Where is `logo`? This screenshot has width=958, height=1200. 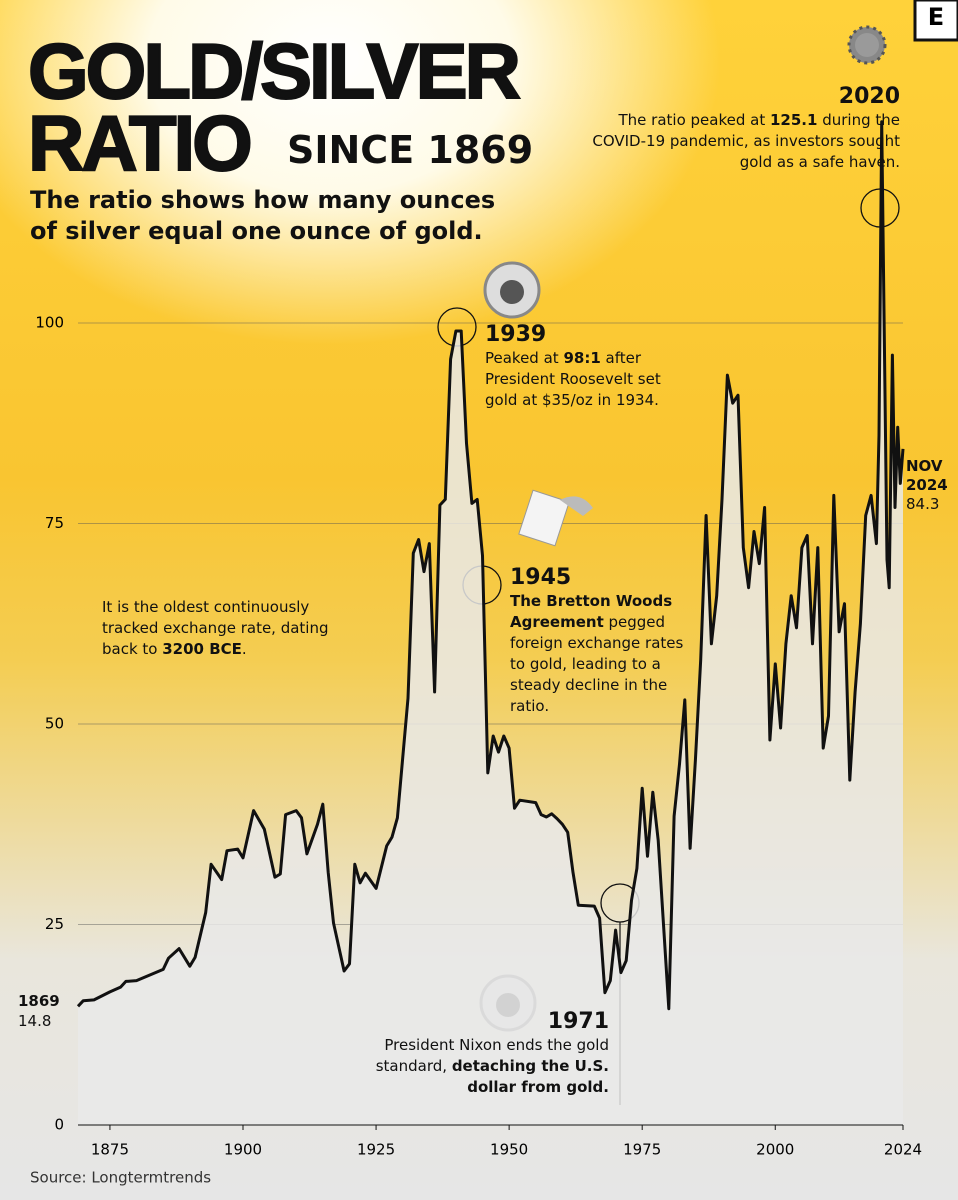 logo is located at coordinates (935, 21).